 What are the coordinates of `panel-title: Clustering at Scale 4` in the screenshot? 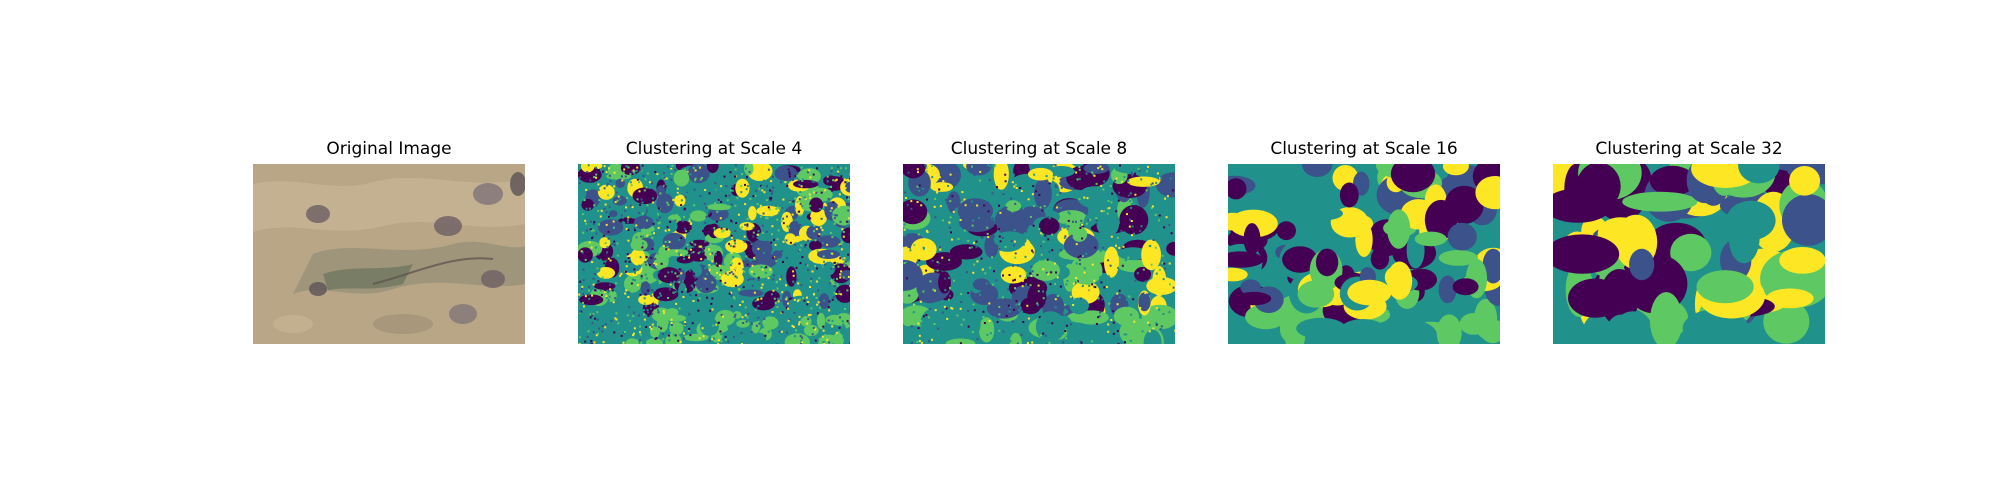 It's located at (714, 149).